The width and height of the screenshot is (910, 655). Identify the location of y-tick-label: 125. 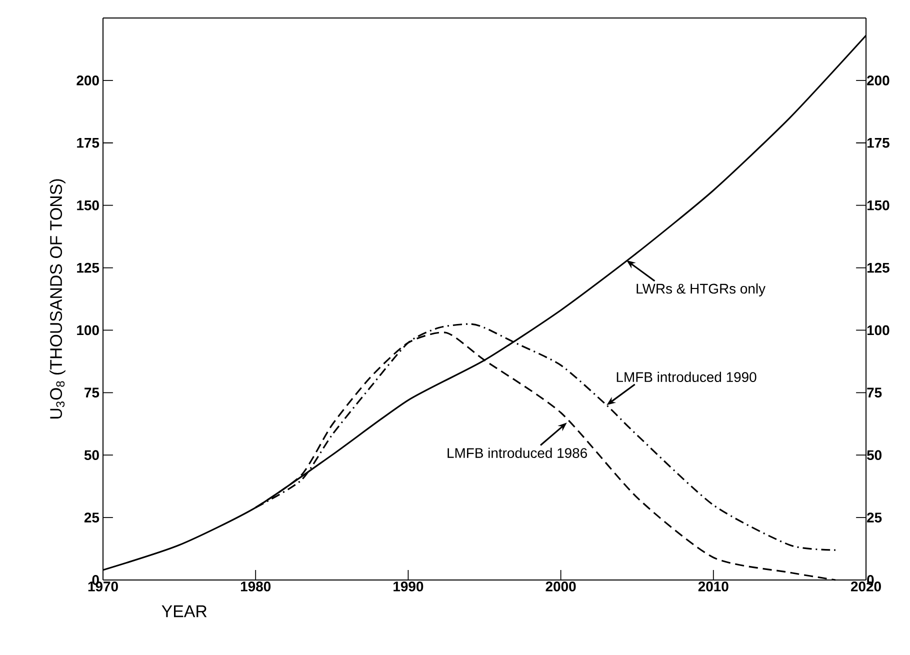
(88, 267).